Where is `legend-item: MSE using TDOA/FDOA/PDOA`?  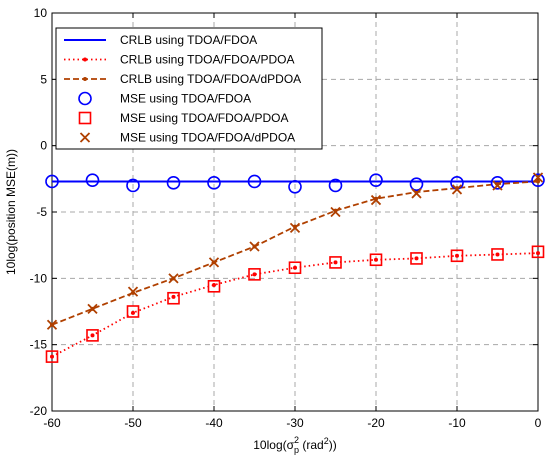 legend-item: MSE using TDOA/FDOA/PDOA is located at coordinates (183, 118).